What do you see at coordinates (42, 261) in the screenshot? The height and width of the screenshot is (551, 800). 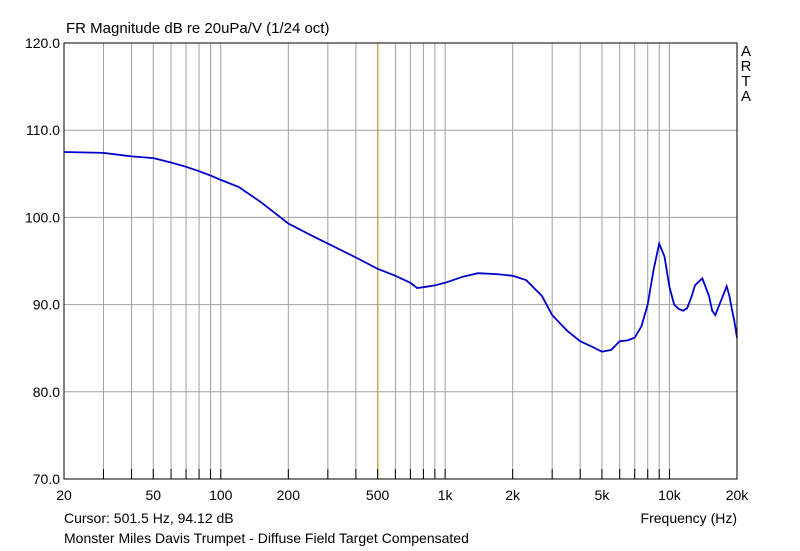 I see `y-tick-labels: 70.0 80.0 90.0 100.0 110.0 120.0` at bounding box center [42, 261].